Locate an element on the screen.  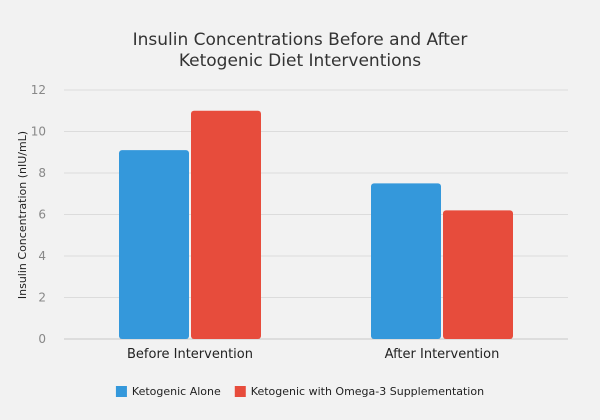
y-tick-label: 8 is located at coordinates (42, 173).